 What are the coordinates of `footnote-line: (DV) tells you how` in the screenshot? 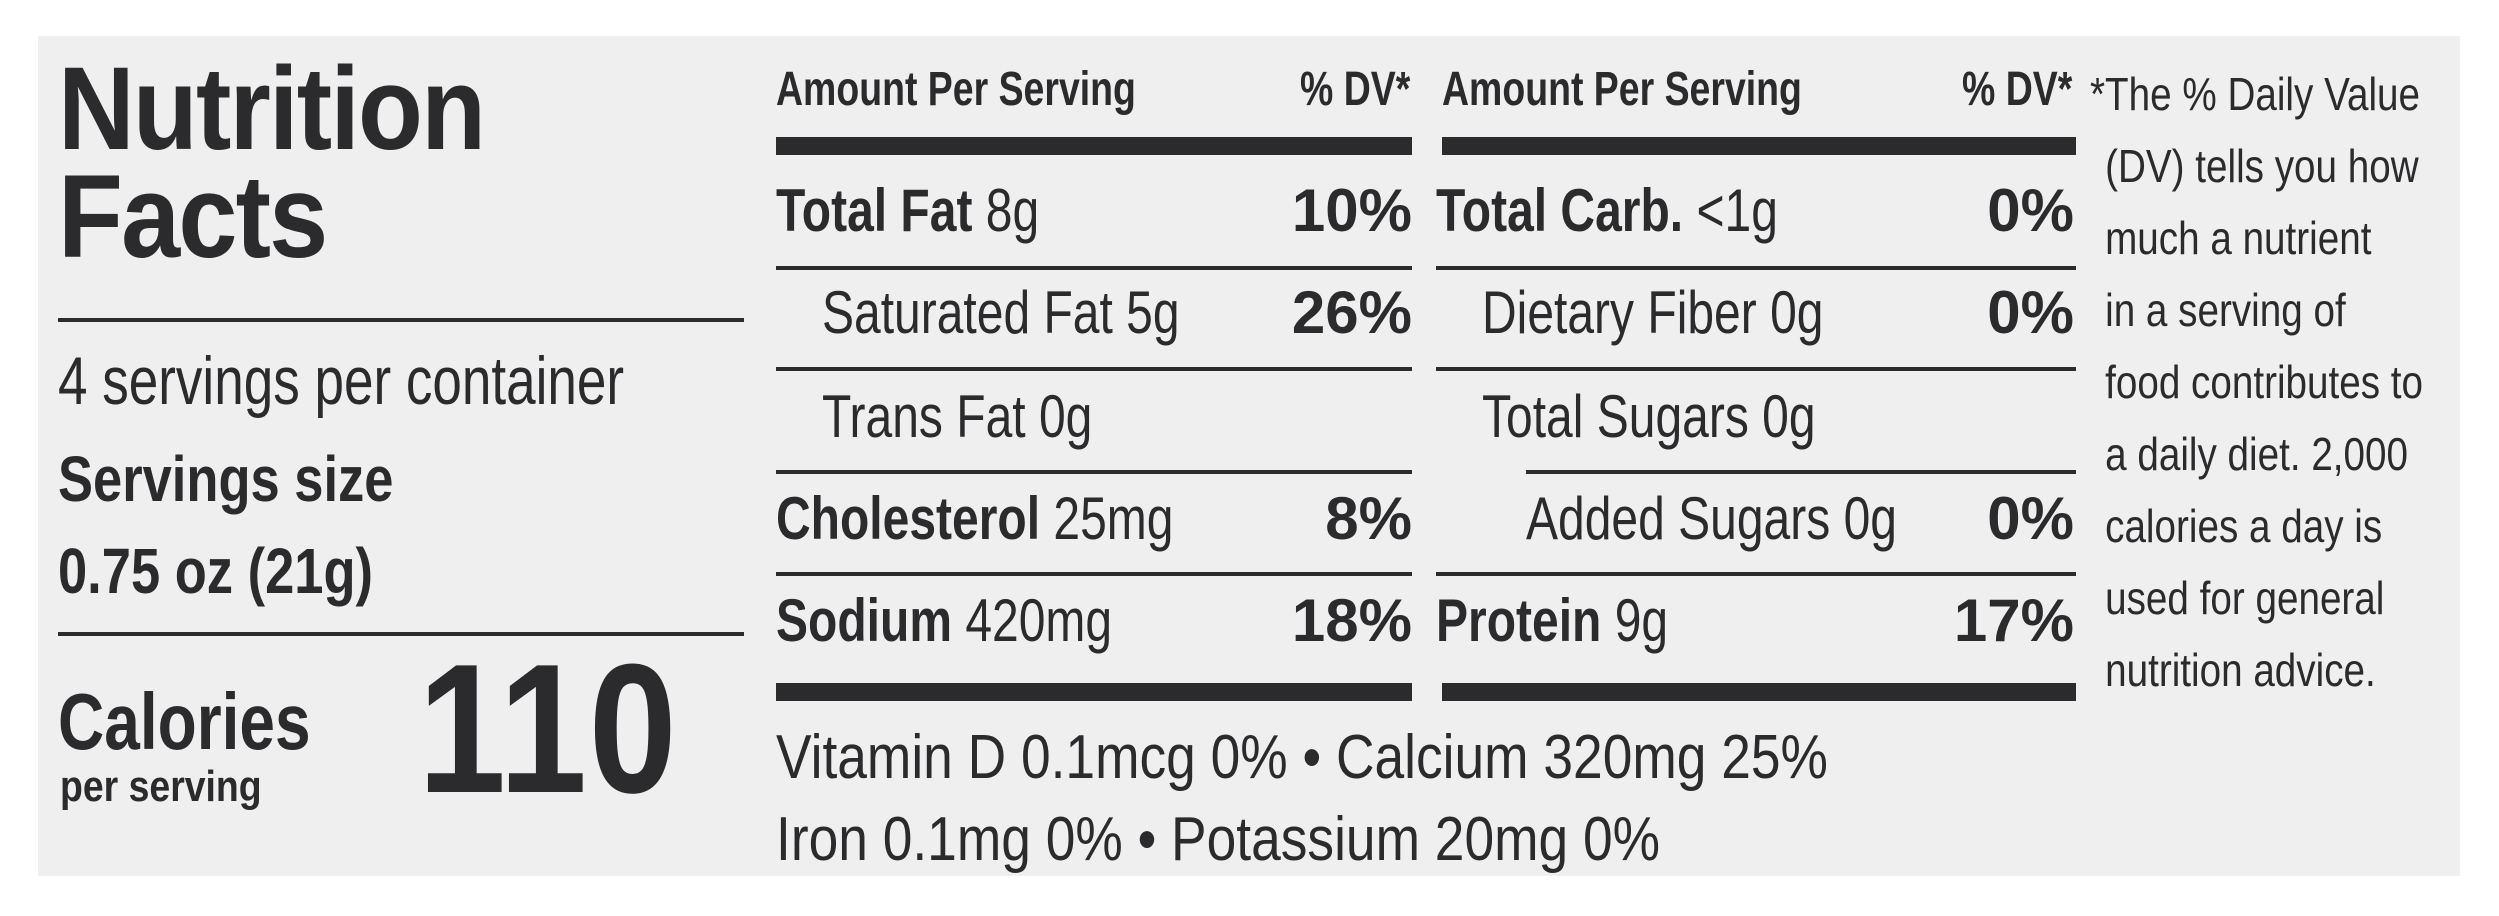 It's located at (2262, 166).